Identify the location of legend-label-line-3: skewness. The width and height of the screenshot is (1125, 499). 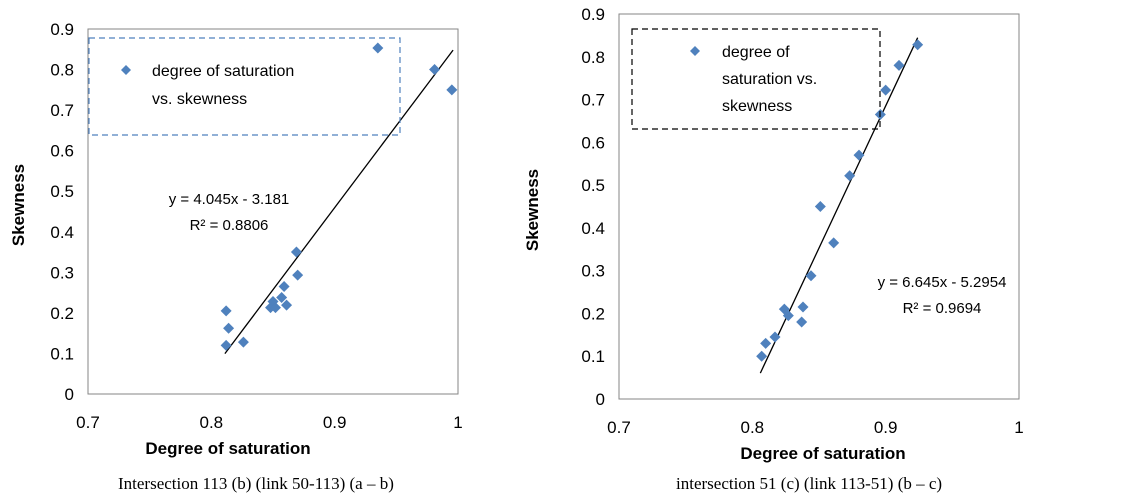
(757, 106).